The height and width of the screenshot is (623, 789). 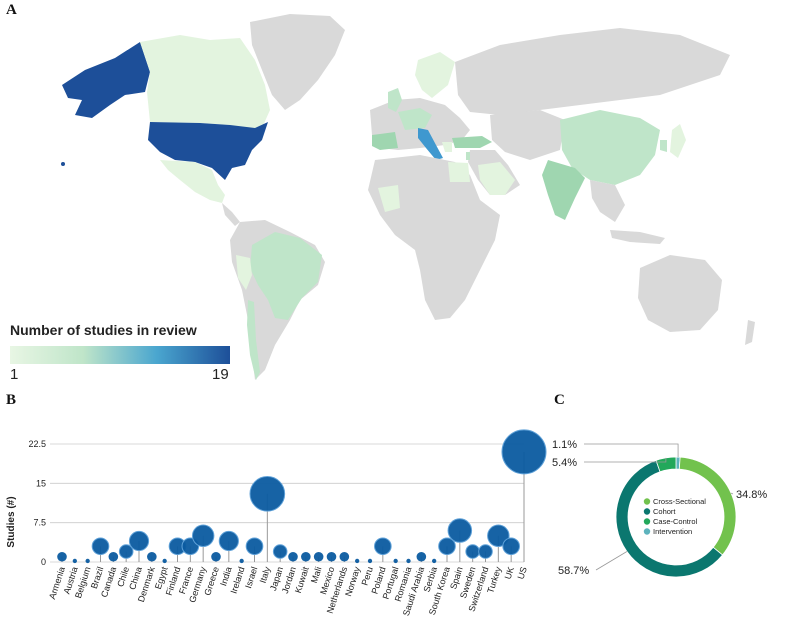 What do you see at coordinates (522, 573) in the screenshot?
I see `x-tick-label: US` at bounding box center [522, 573].